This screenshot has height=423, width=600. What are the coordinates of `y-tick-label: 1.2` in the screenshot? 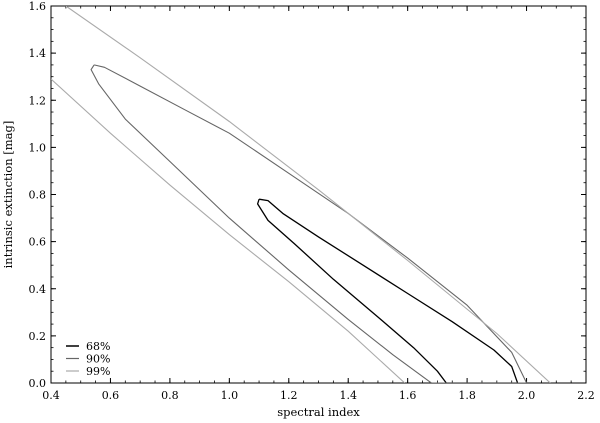 It's located at (38, 100).